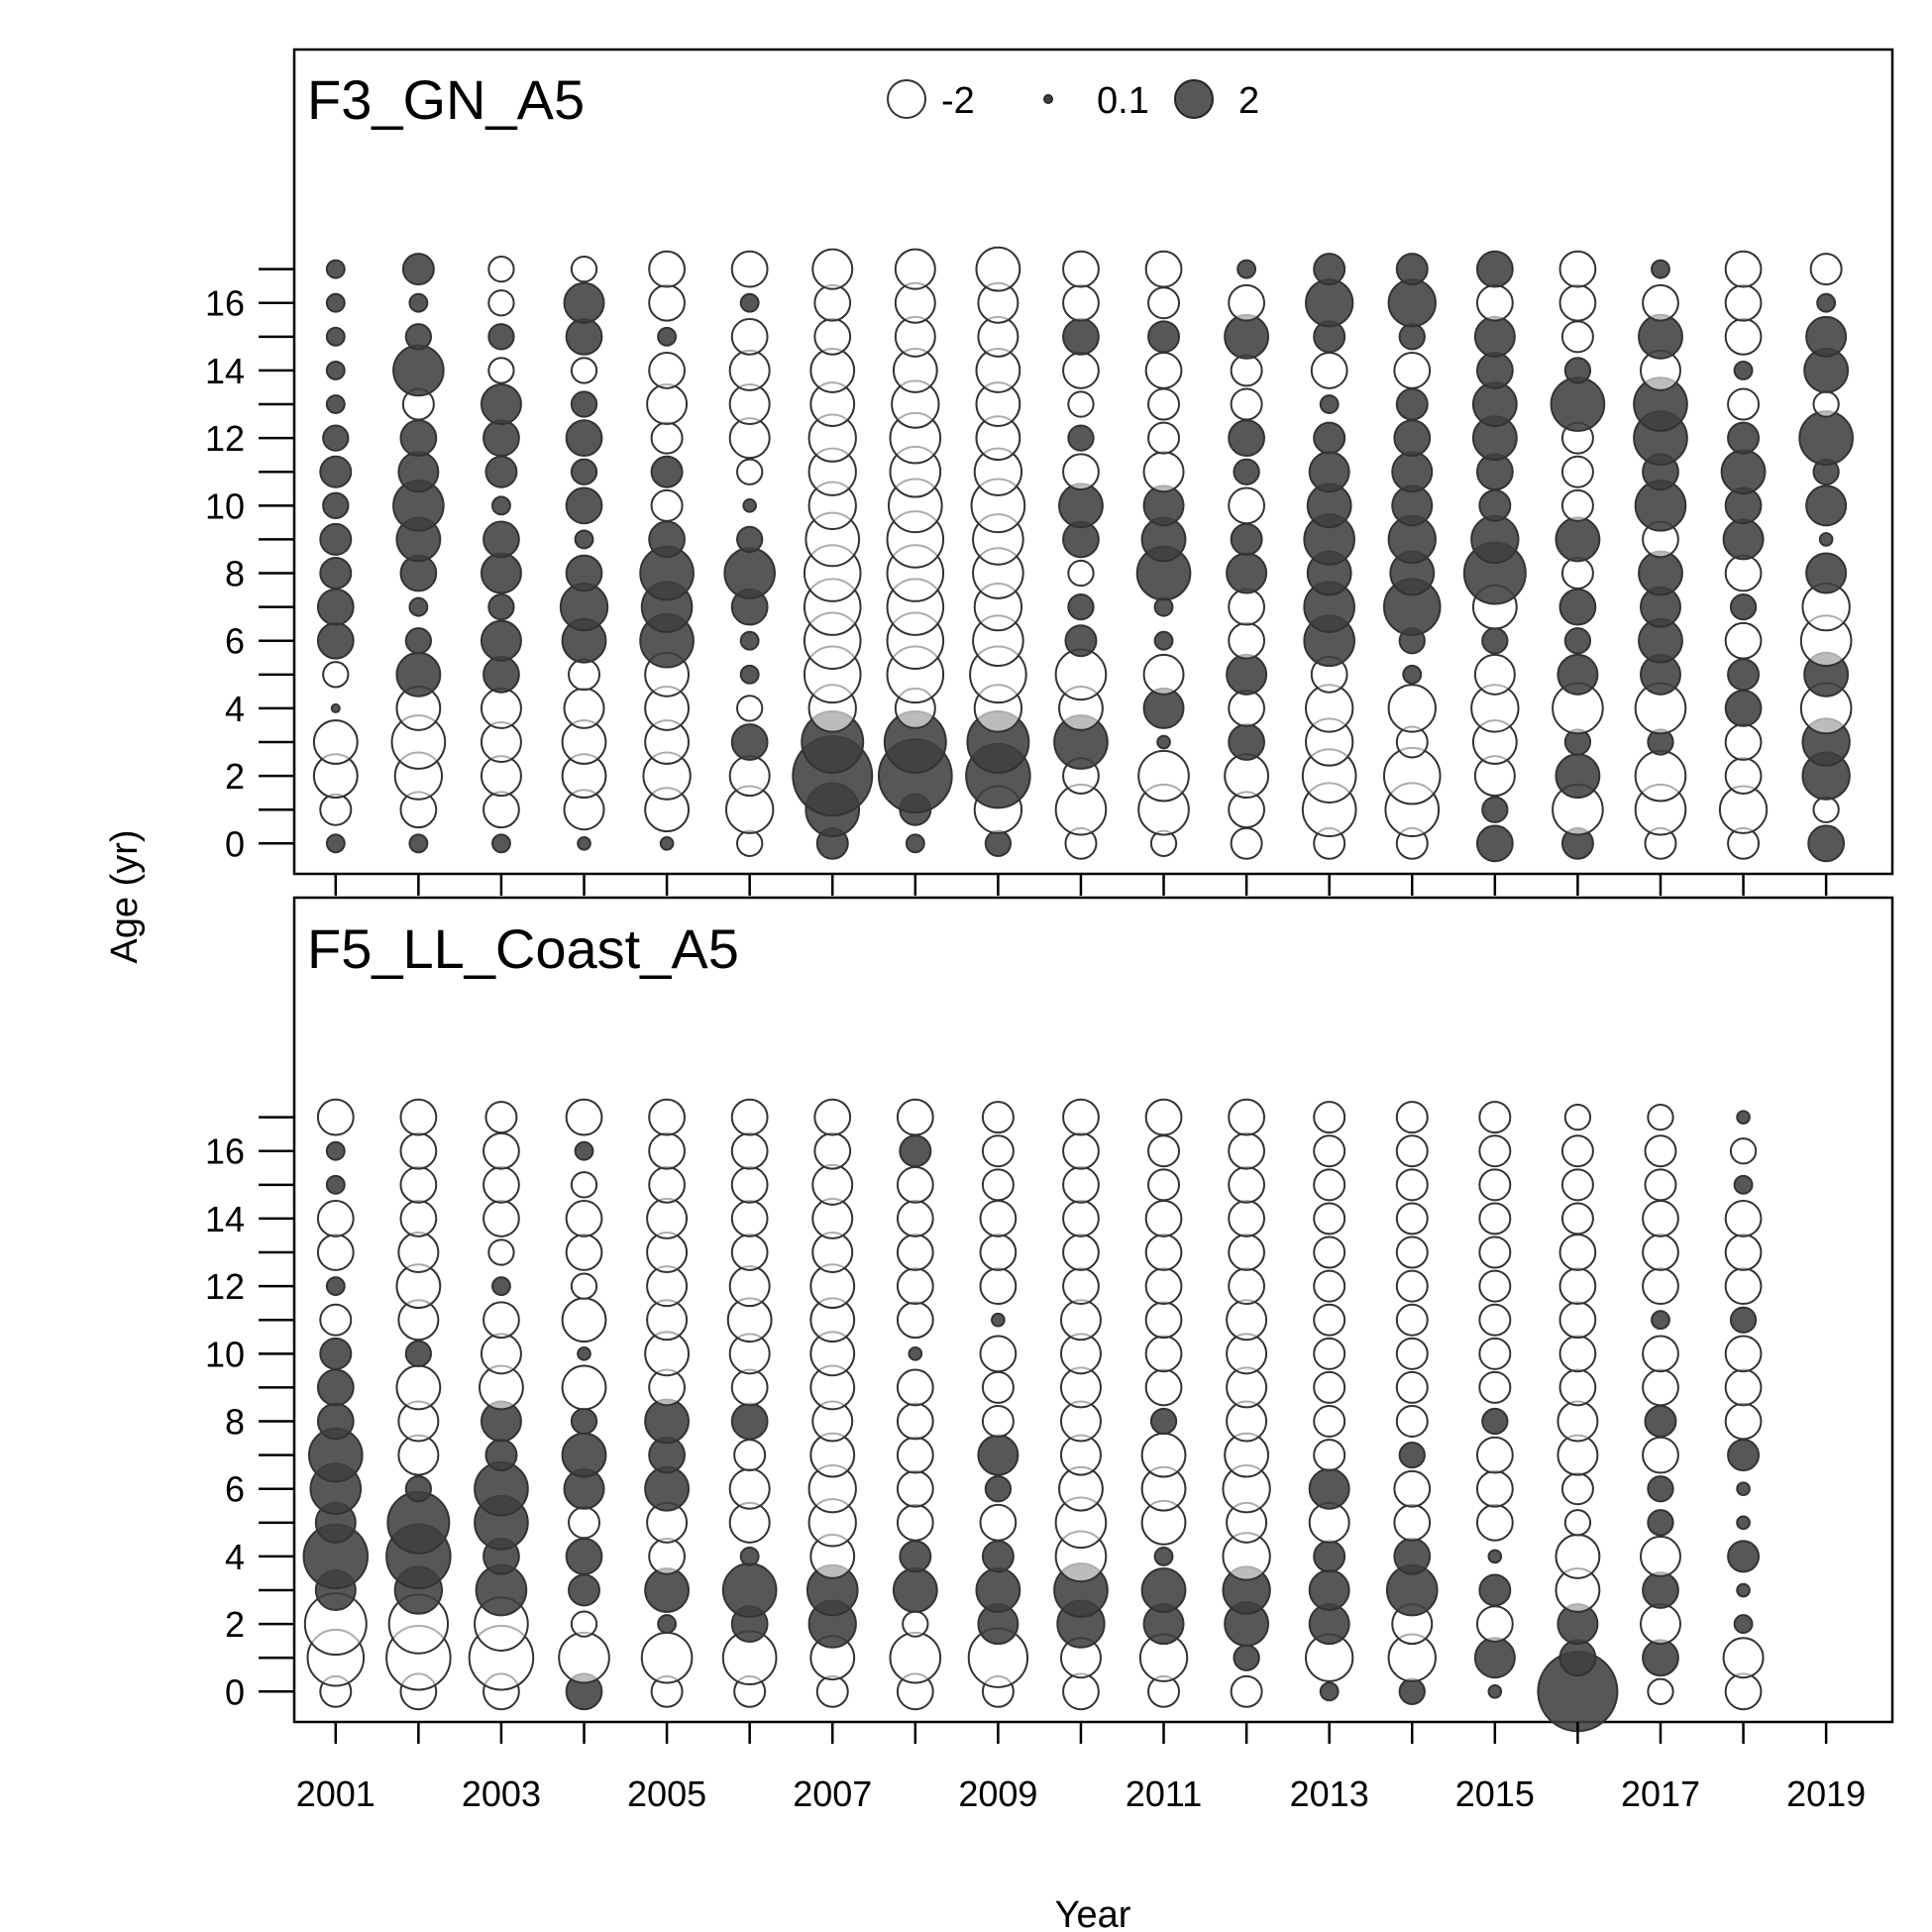 The height and width of the screenshot is (1932, 1932). What do you see at coordinates (235, 1557) in the screenshot?
I see `y-tick-label: 4` at bounding box center [235, 1557].